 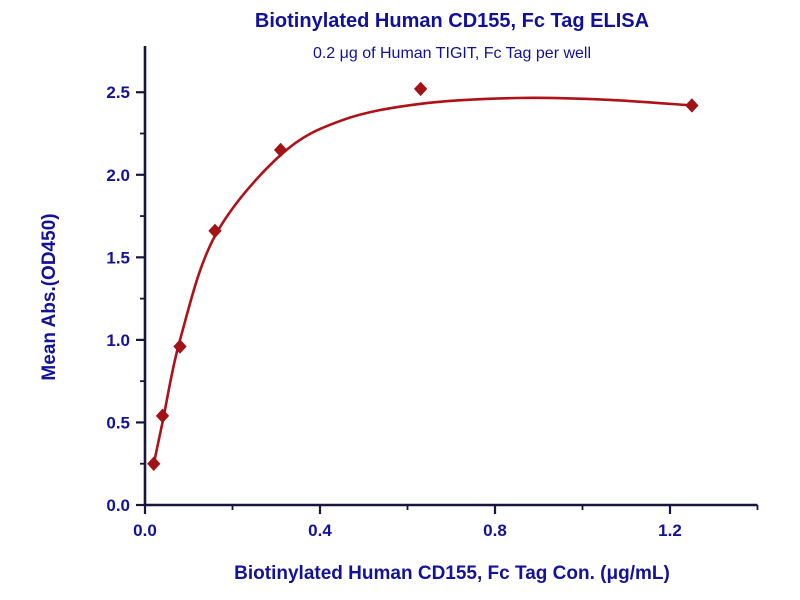 I want to click on chart-title: Biotinylated Human CD155, Fc Tag ELISA, so click(x=452, y=21).